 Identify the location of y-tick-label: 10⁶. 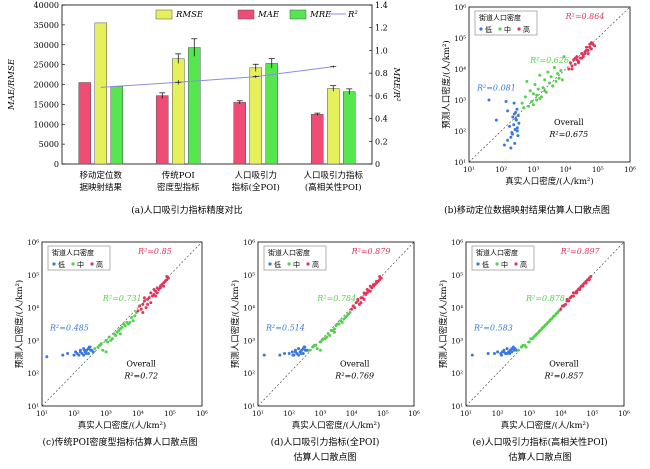
(457, 243).